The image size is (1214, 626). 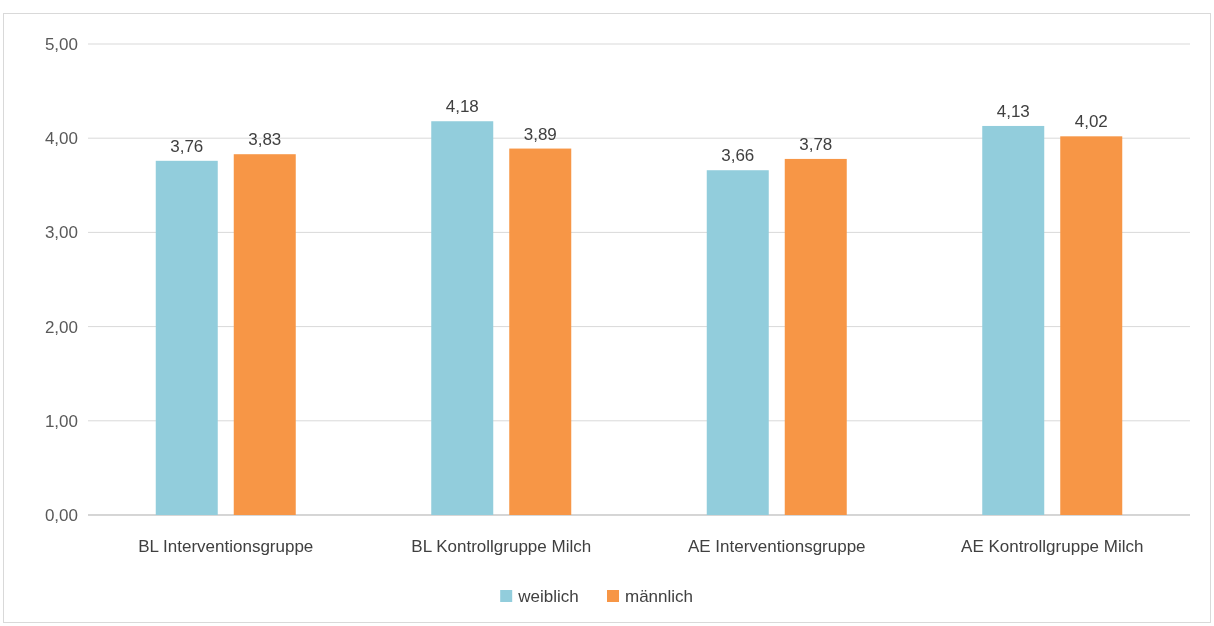 I want to click on x-tick-label: BL Kontrollgruppe Milch, so click(x=501, y=546).